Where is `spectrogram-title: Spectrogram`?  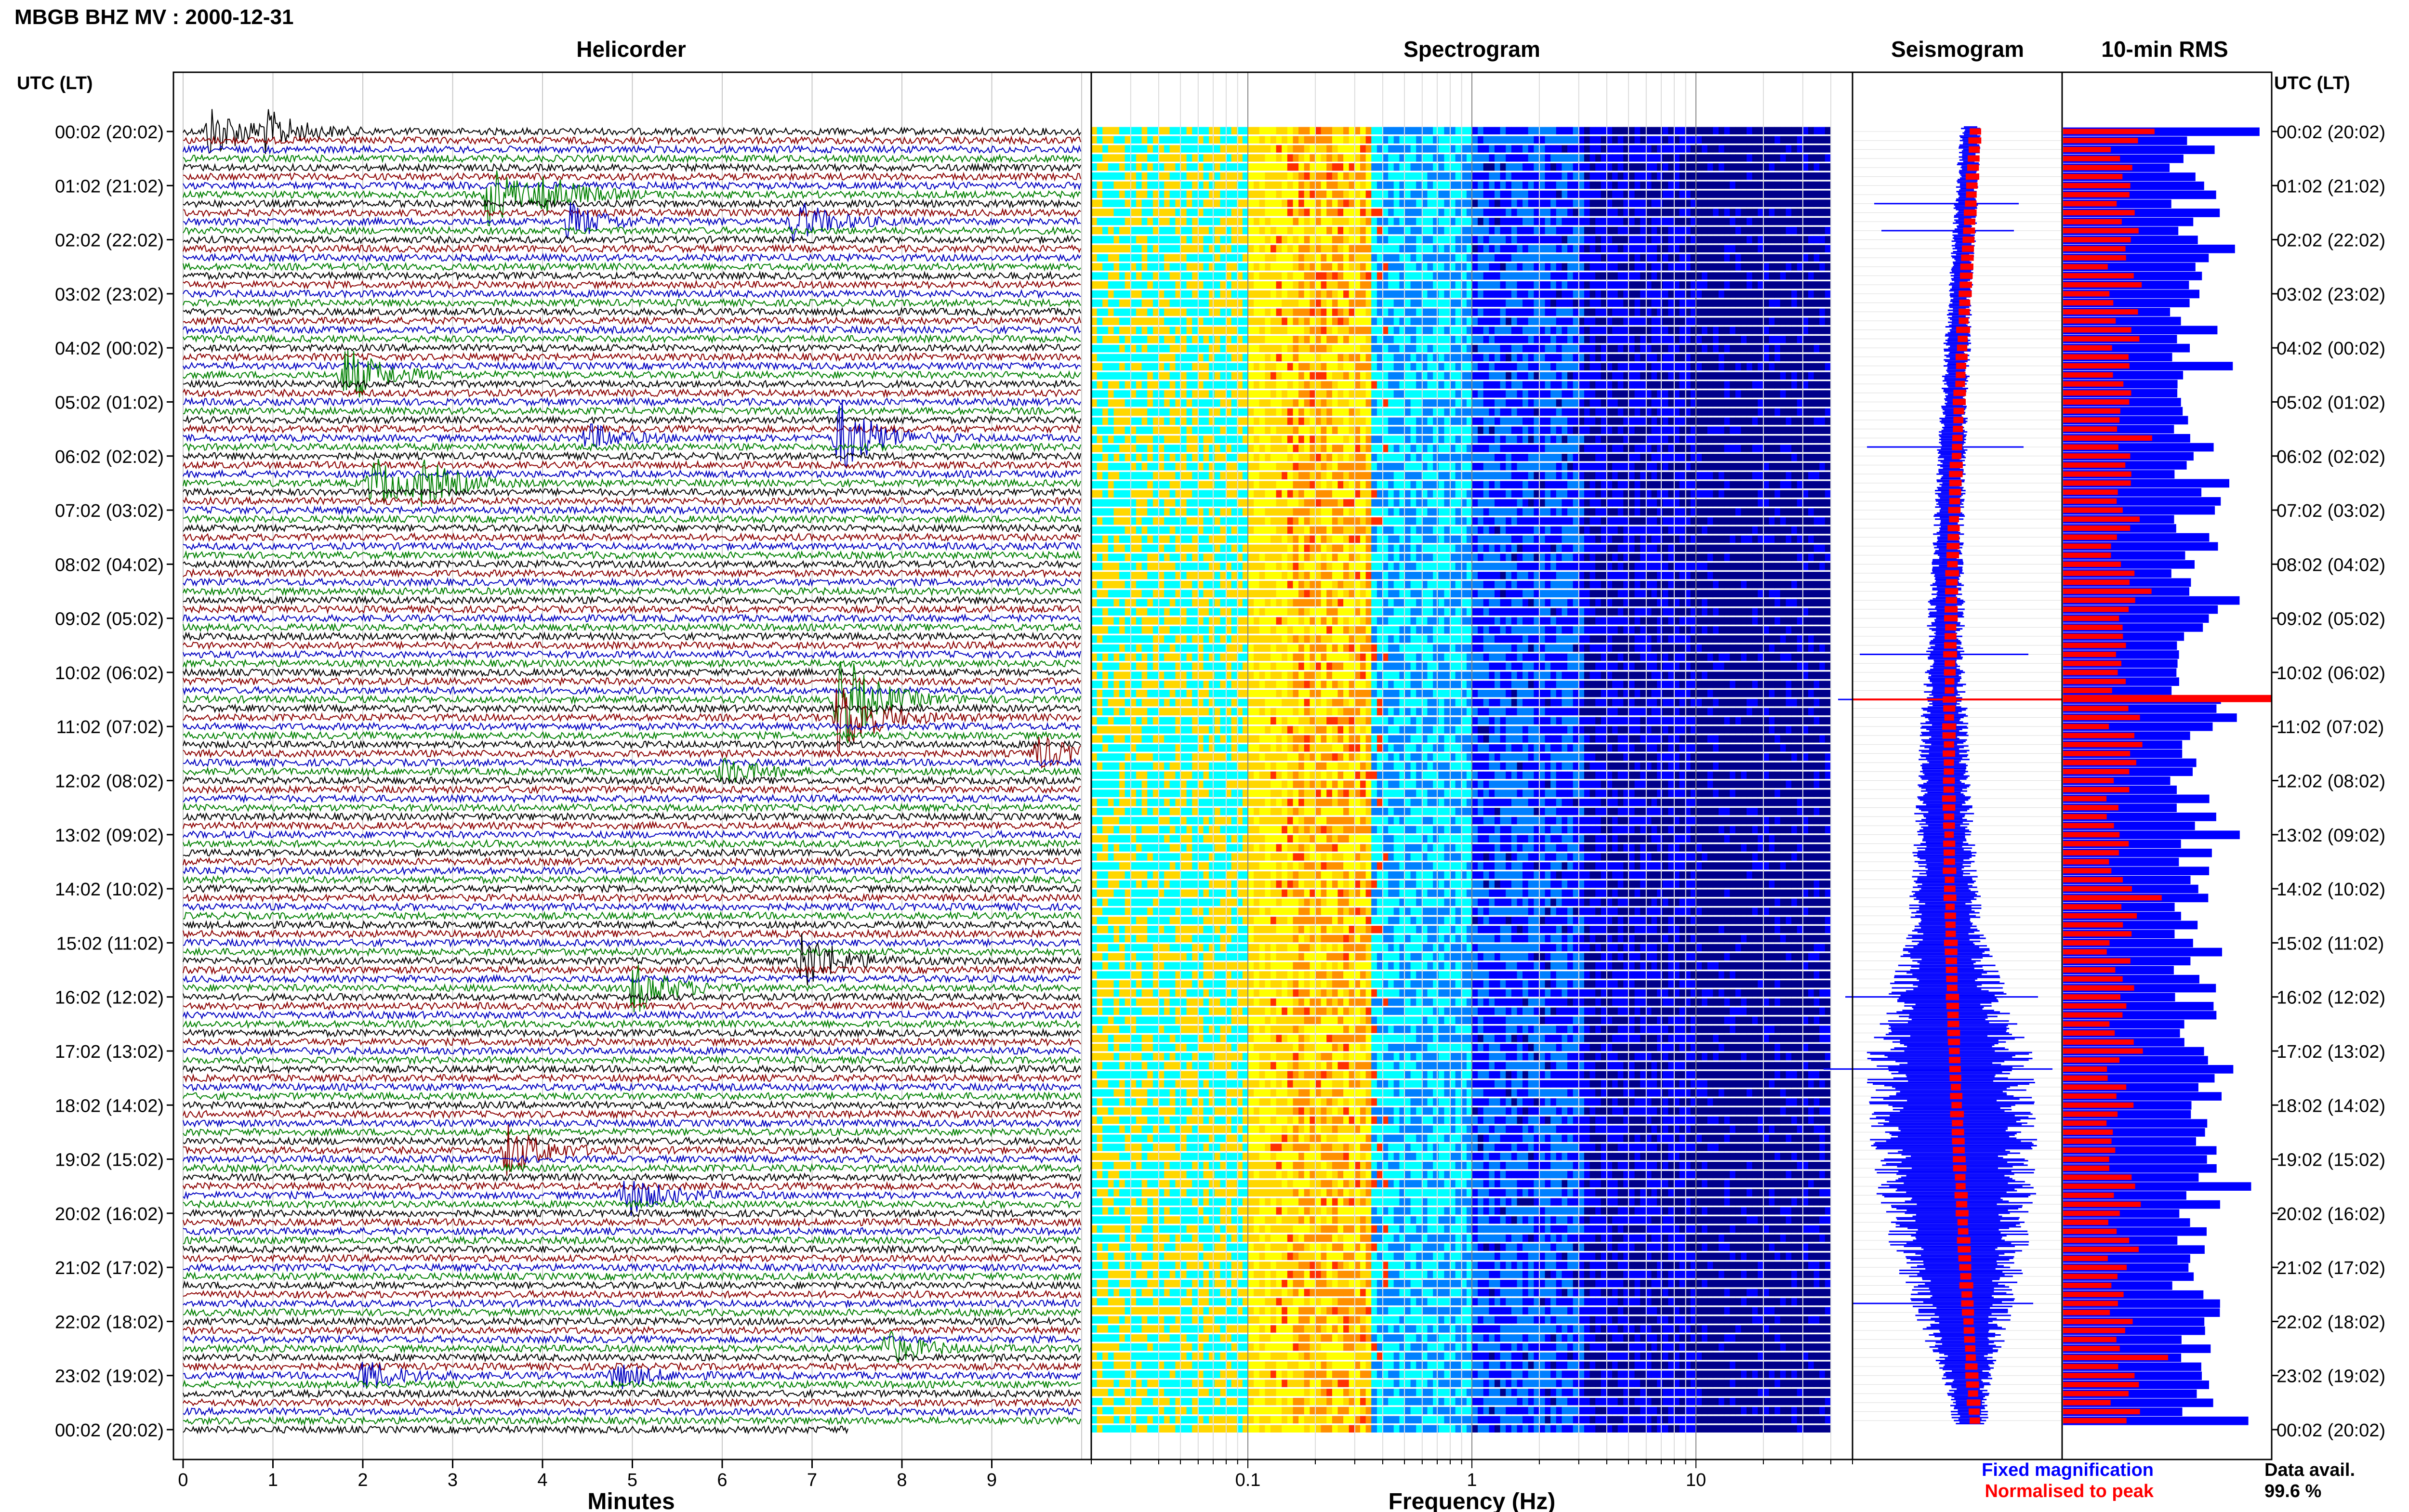 spectrogram-title: Spectrogram is located at coordinates (1471, 49).